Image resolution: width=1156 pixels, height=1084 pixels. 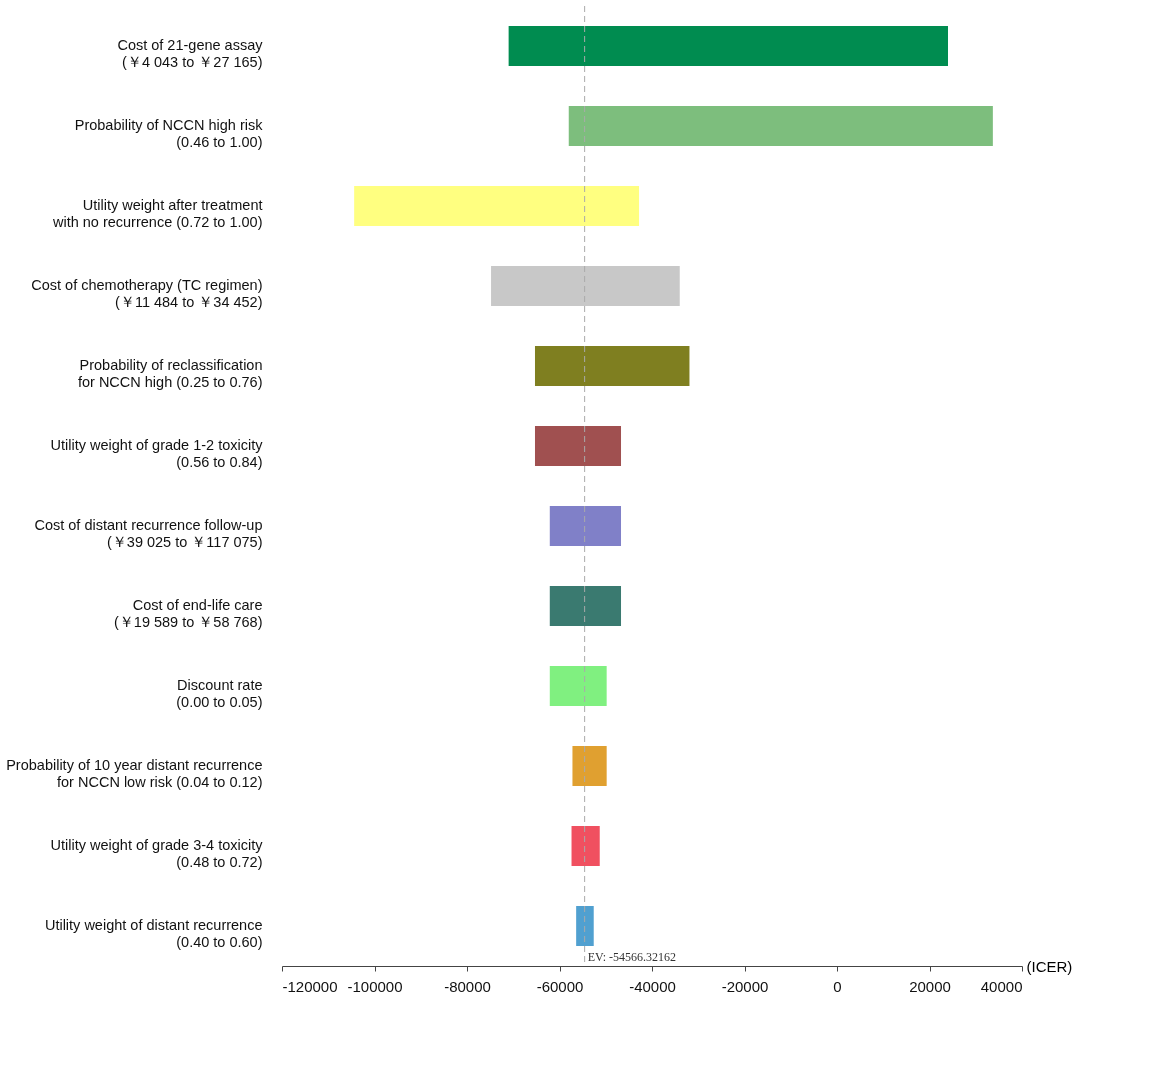 I want to click on x-tick-label: -40000, so click(x=652, y=986).